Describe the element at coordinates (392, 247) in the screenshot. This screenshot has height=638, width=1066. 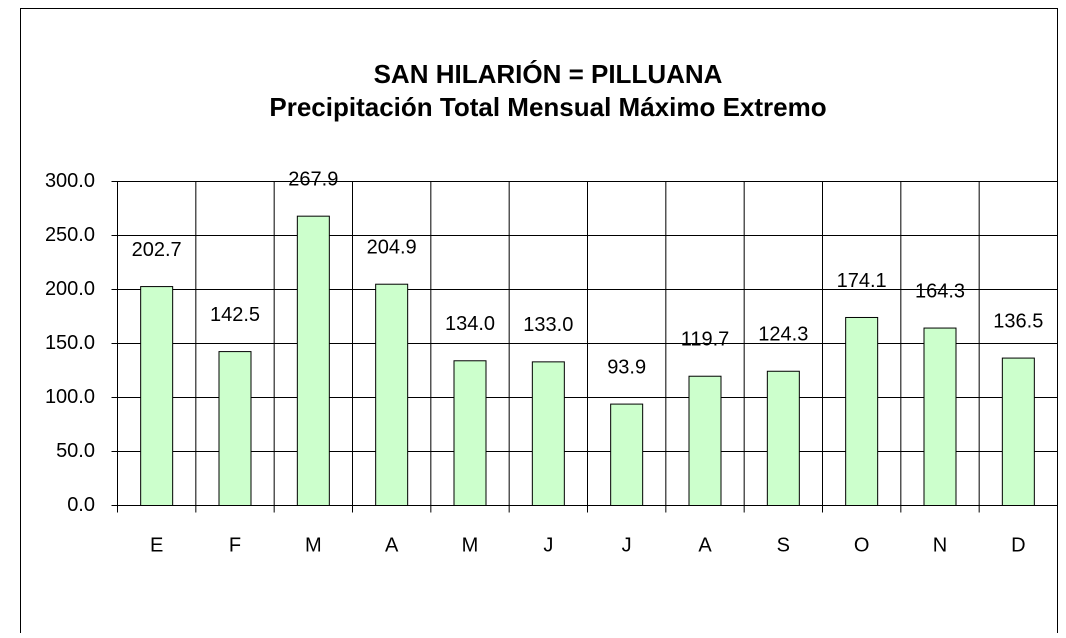
I see `data-label: 204.9` at that location.